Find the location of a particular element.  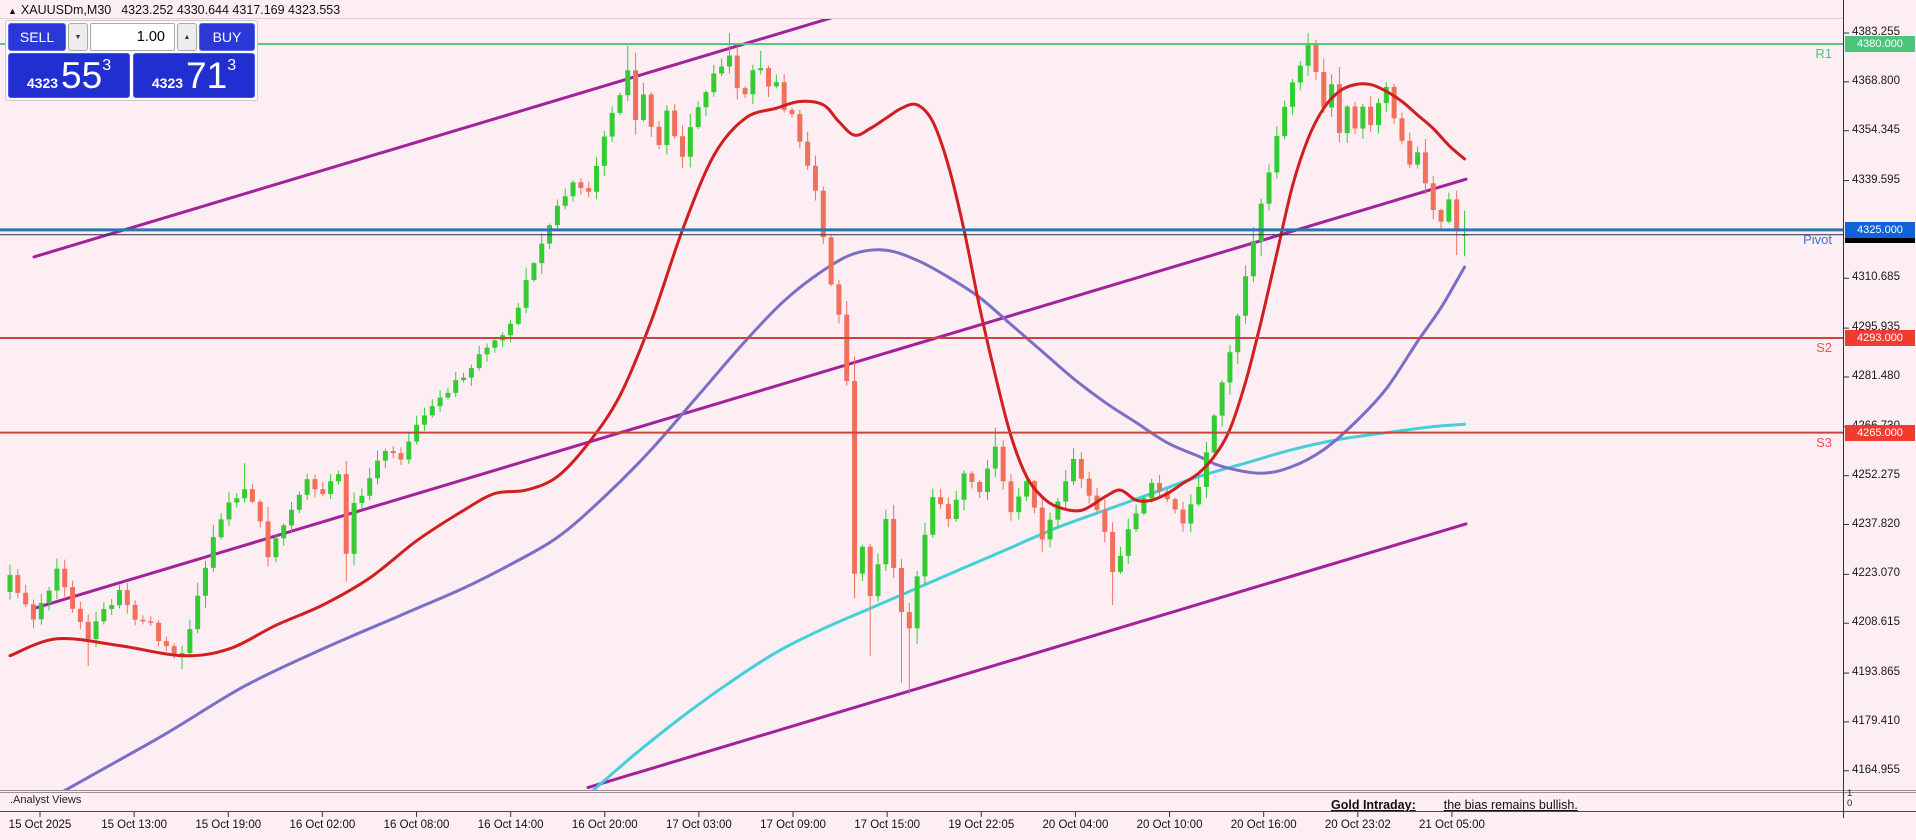

time-axis-label: 16 Oct 02:00 is located at coordinates (322, 825).